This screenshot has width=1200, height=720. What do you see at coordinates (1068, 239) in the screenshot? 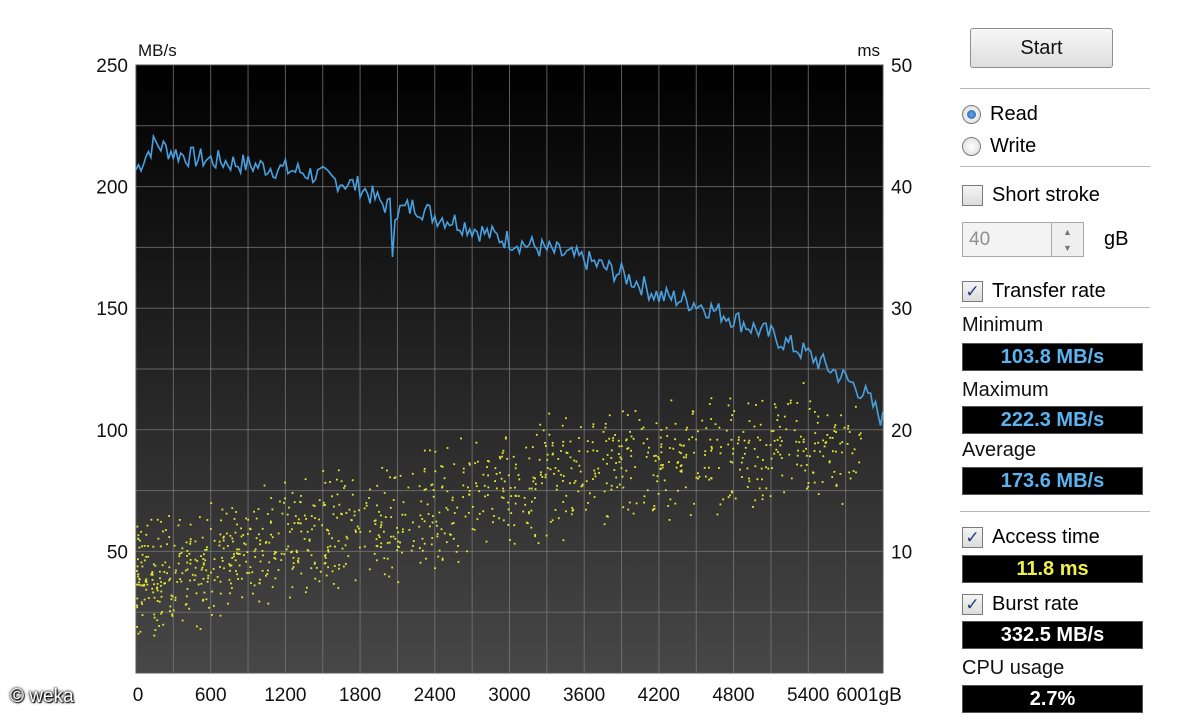
I see `short-stroke-spinner: ▲ ▼` at bounding box center [1068, 239].